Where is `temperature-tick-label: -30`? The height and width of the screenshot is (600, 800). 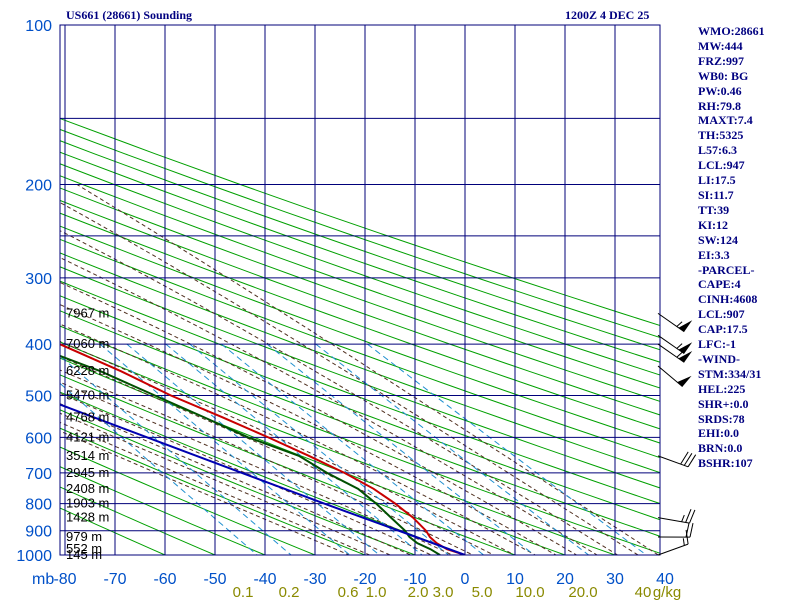
temperature-tick-label: -30 is located at coordinates (314, 579).